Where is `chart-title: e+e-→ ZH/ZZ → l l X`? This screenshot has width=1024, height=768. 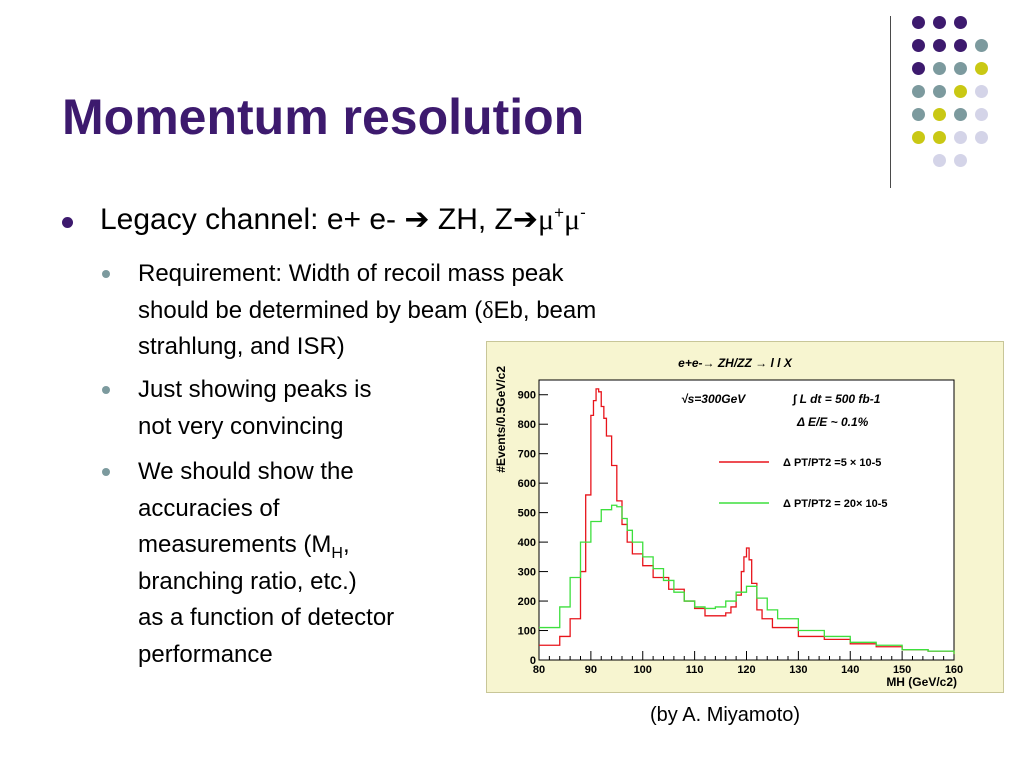 chart-title: e+e-→ ZH/ZZ → l l X is located at coordinates (735, 363).